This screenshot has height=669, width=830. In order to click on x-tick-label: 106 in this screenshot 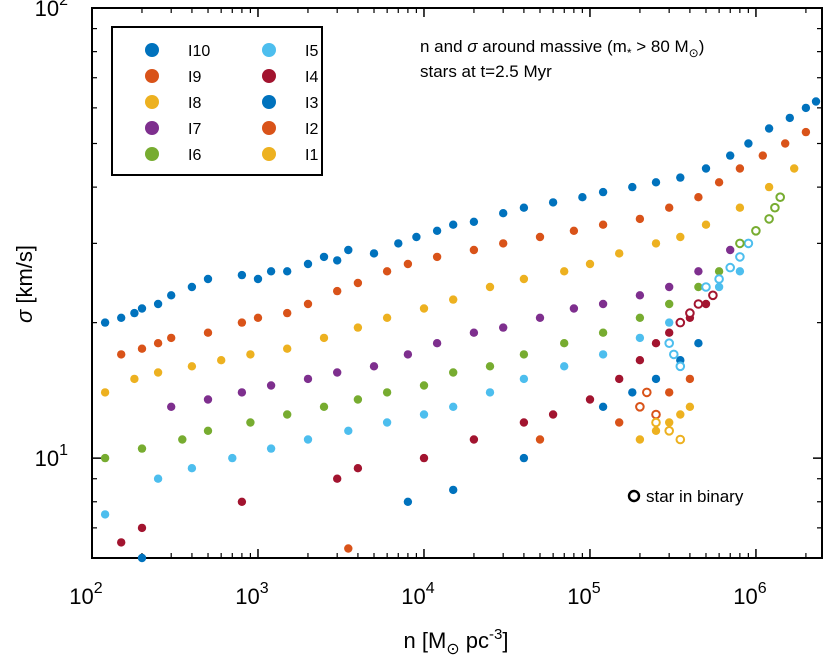, I will do `click(749, 594)`.